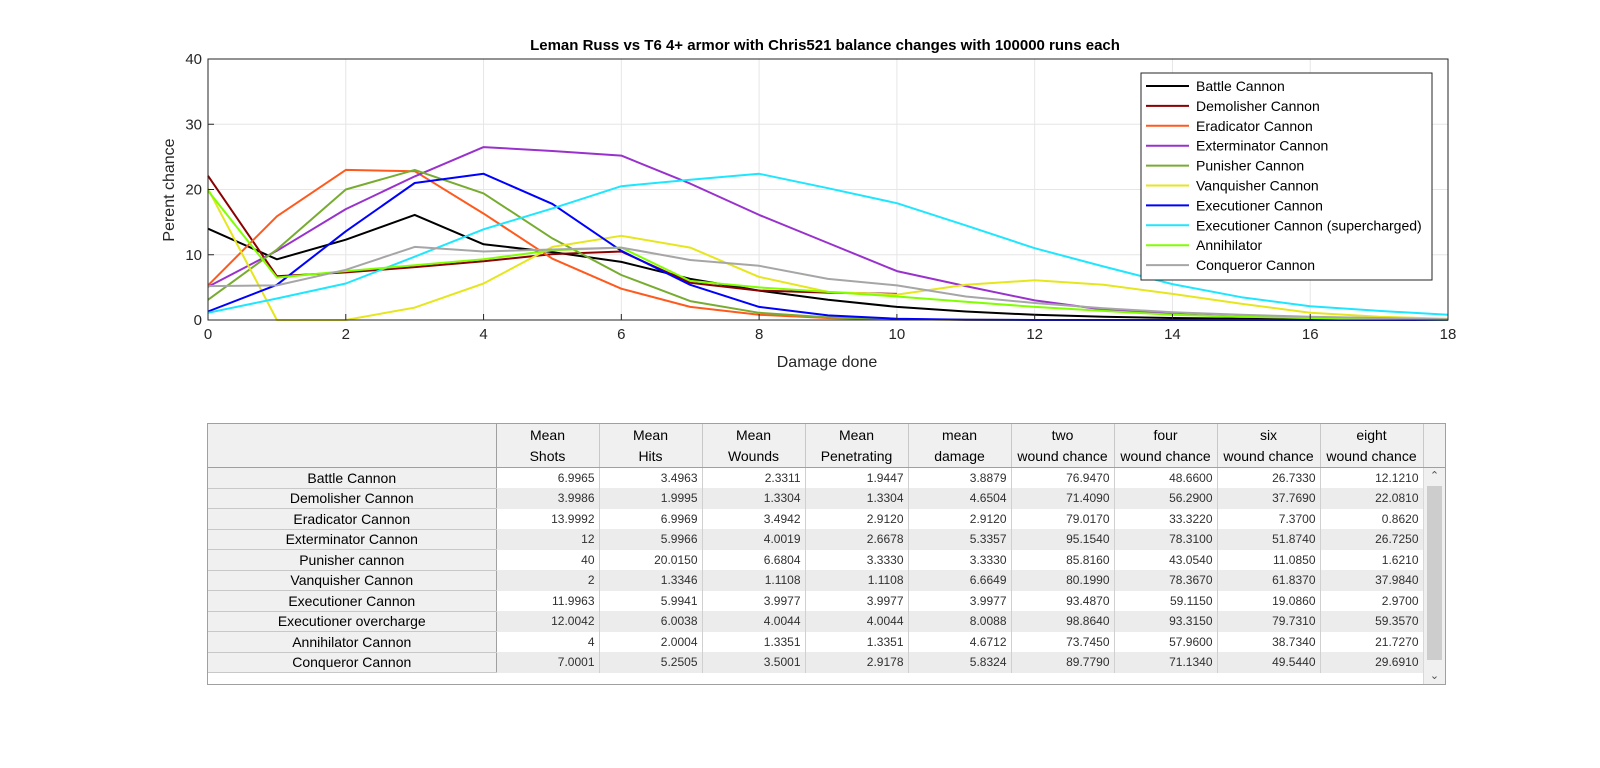 This screenshot has width=1600, height=768. What do you see at coordinates (1269, 559) in the screenshot?
I see `table-cell: 11.0850` at bounding box center [1269, 559].